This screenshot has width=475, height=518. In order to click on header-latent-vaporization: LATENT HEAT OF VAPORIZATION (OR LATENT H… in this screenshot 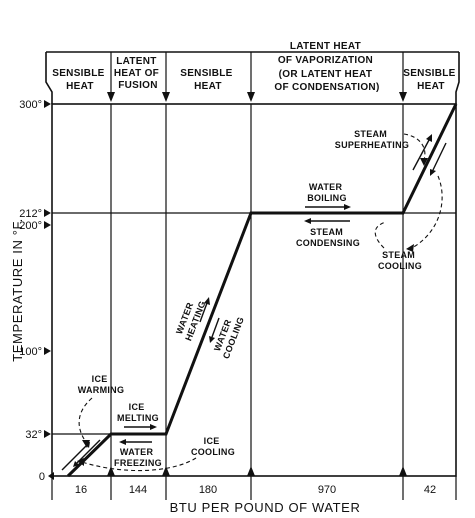, I will do `click(326, 67)`.